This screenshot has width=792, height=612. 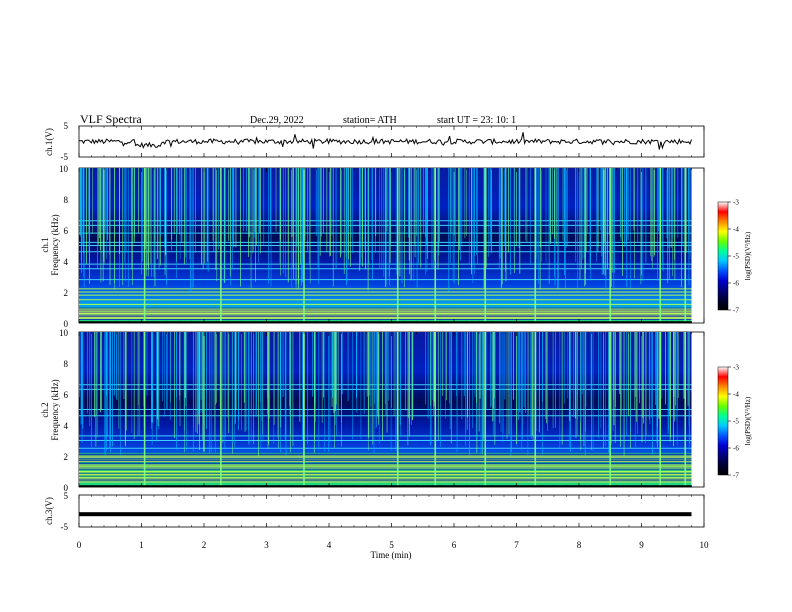 I want to click on ch1-ytick-bottom: -5, so click(x=65, y=157).